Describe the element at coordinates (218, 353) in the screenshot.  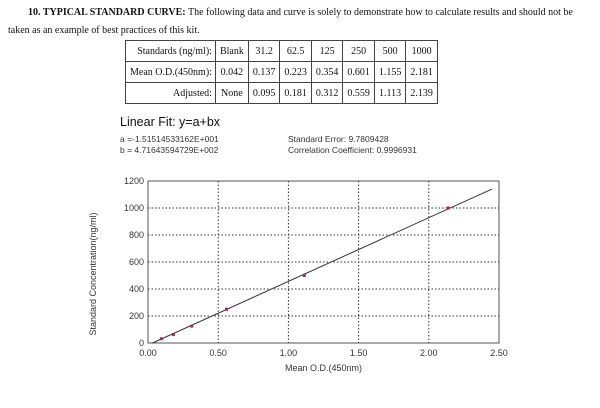
I see `x-tick-label: 0.50` at that location.